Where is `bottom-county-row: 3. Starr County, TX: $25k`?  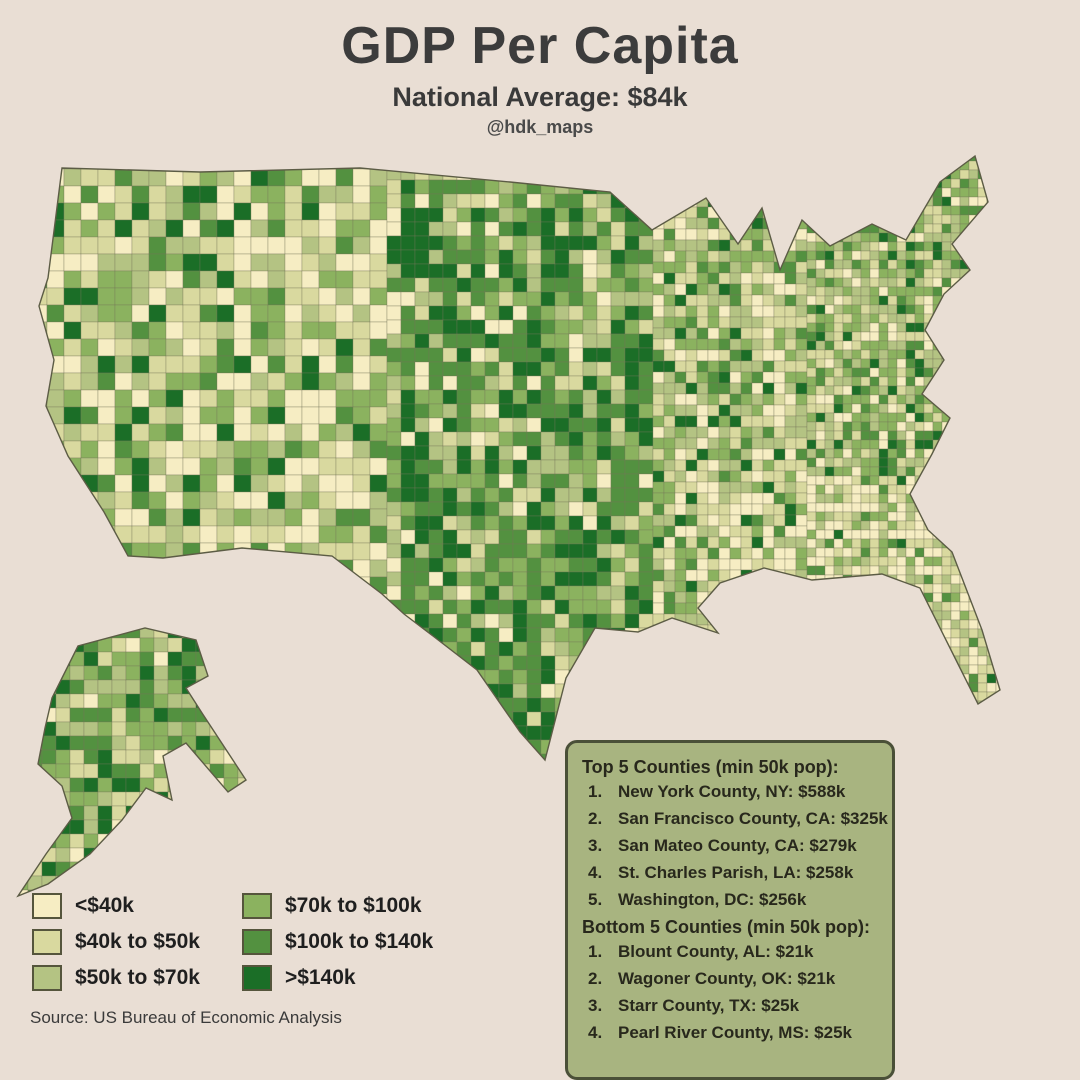 bottom-county-row: 3. Starr County, TX: $25k is located at coordinates (733, 1006).